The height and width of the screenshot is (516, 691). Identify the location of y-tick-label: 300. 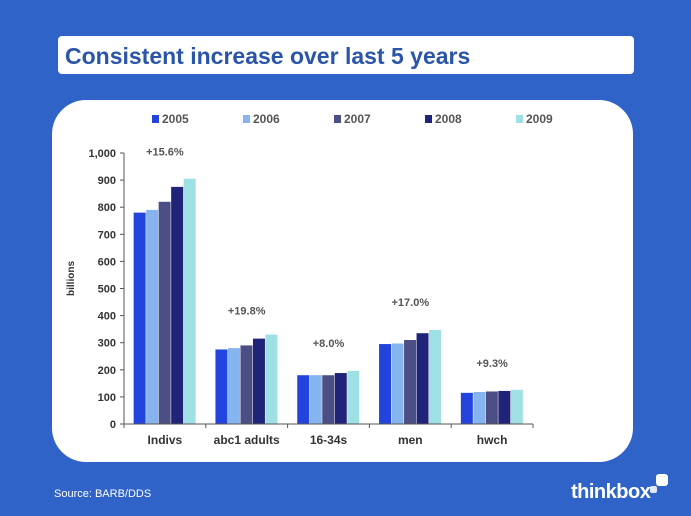
(107, 344).